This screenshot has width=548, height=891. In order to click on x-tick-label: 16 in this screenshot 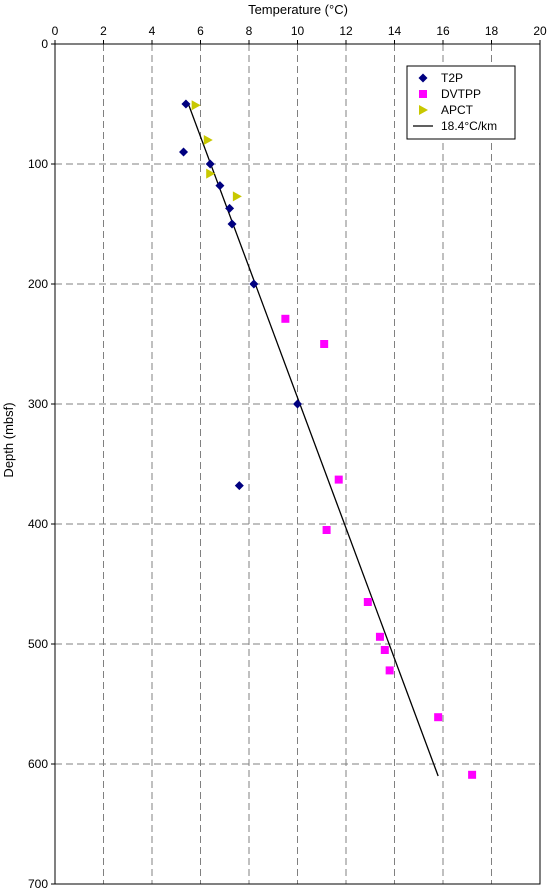, I will do `click(443, 31)`.